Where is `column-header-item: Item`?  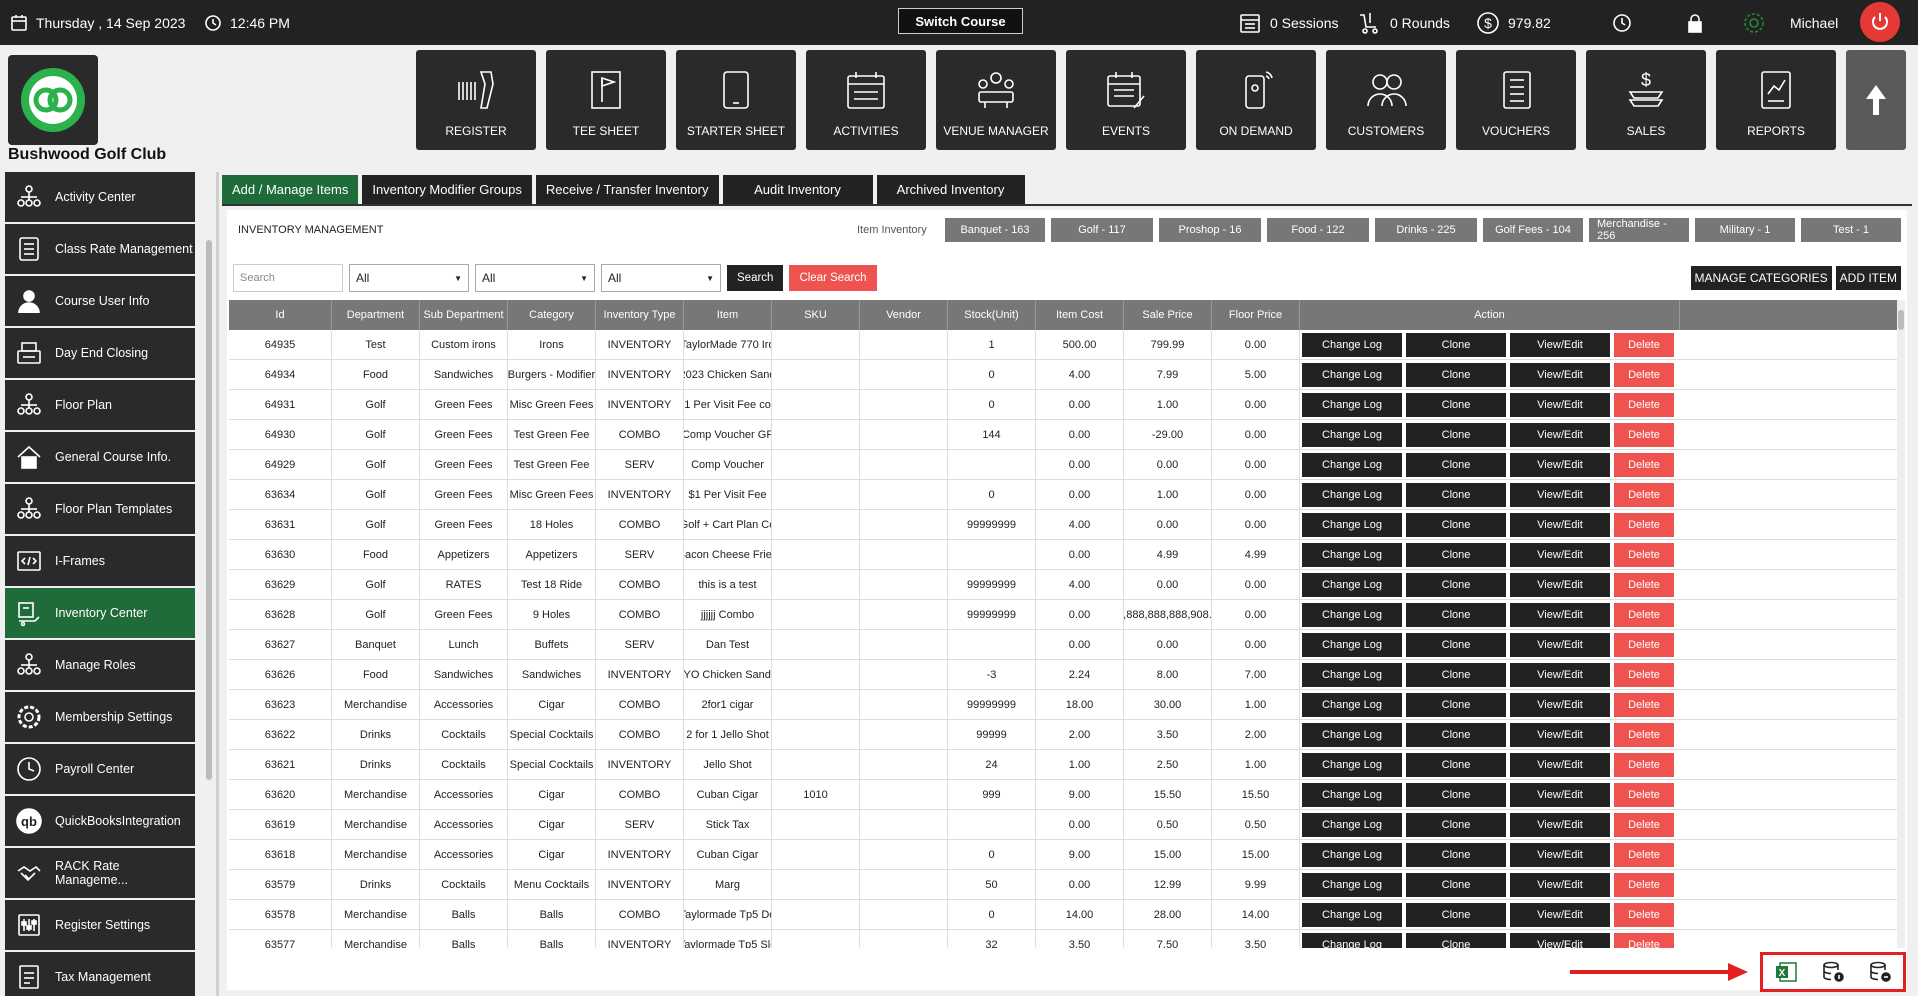
column-header-item: Item is located at coordinates (728, 315).